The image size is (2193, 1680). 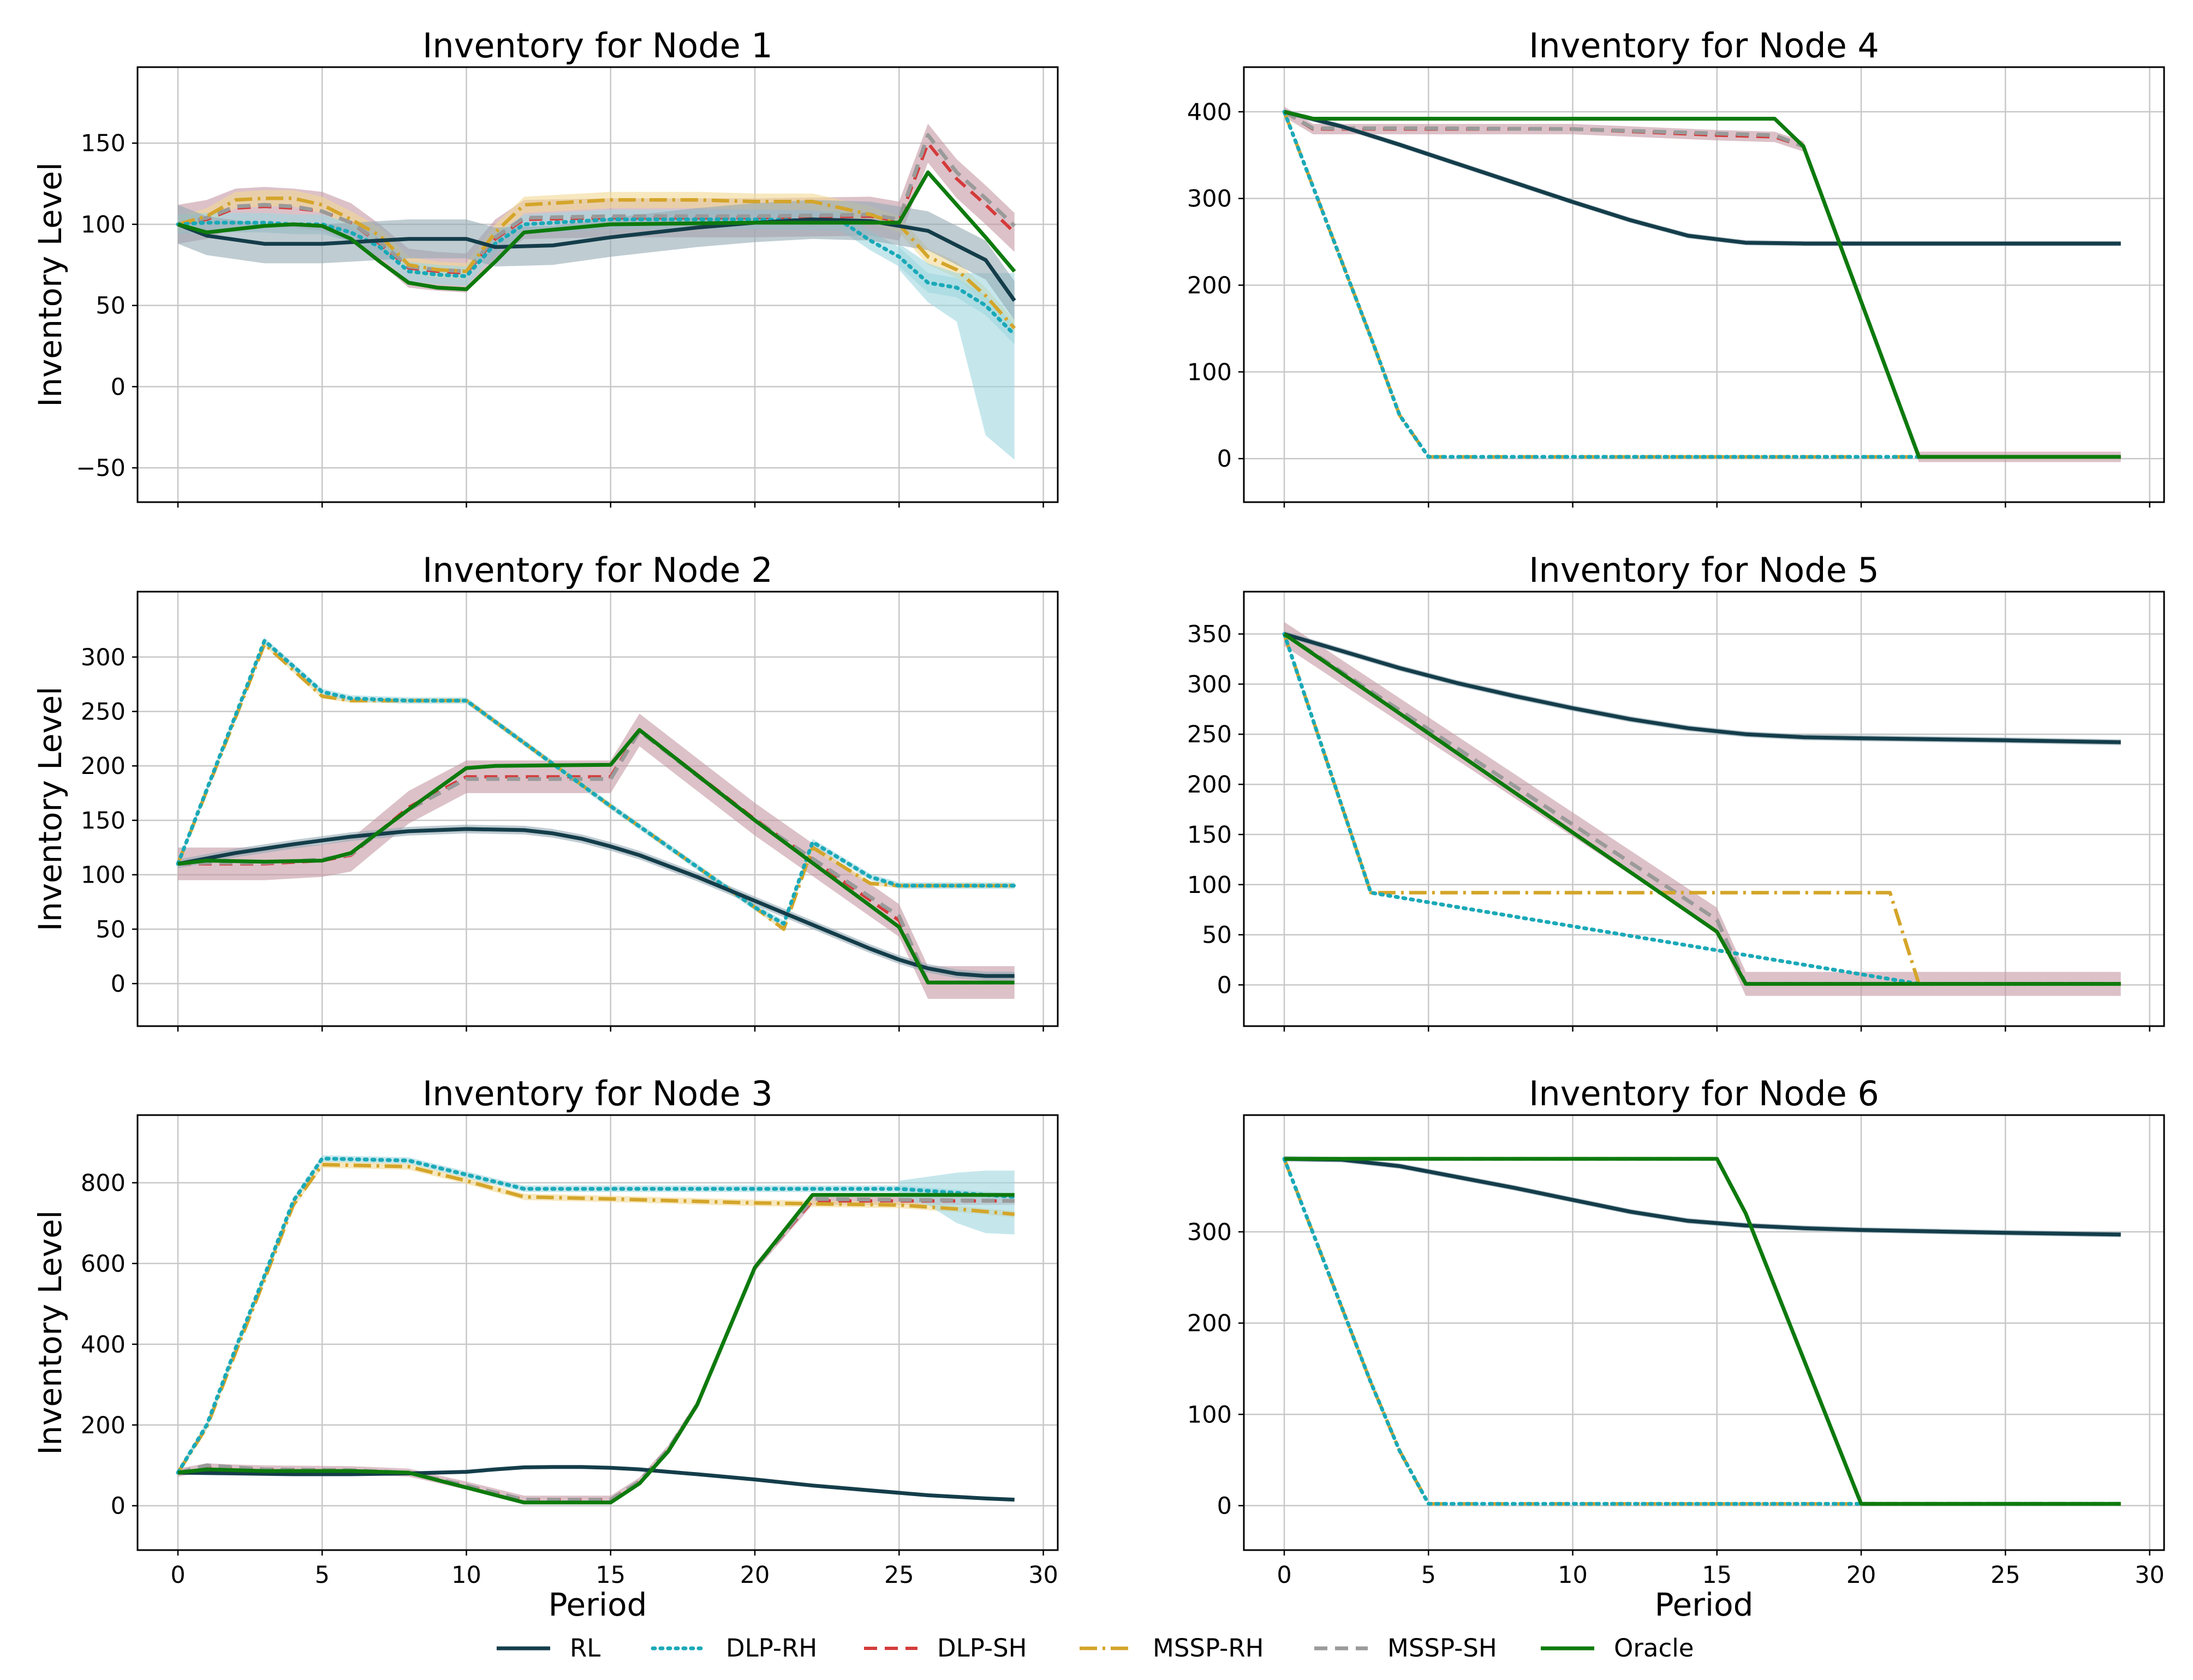 I want to click on panel-title: Inventory for Node 6, so click(x=1704, y=1093).